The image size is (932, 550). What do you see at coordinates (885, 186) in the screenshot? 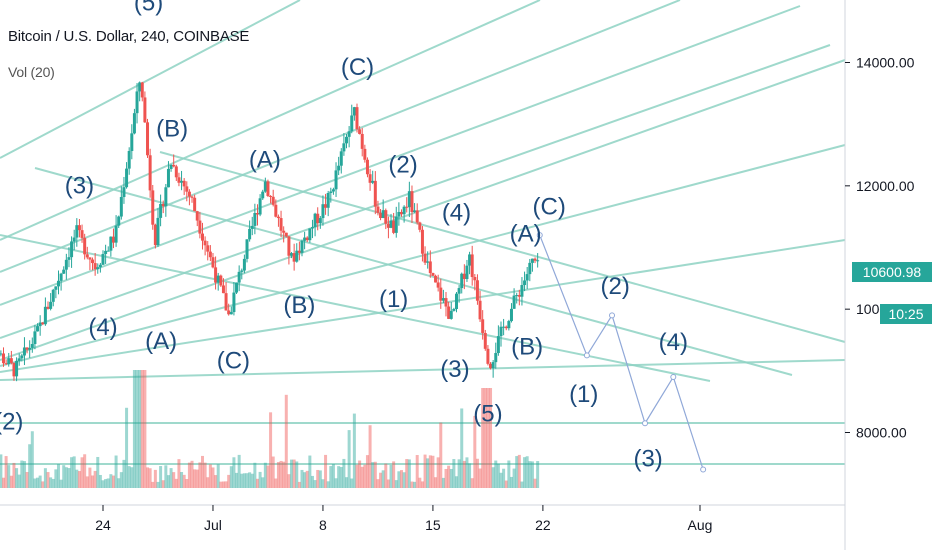
I see `price-tick-label: 12000.00` at bounding box center [885, 186].